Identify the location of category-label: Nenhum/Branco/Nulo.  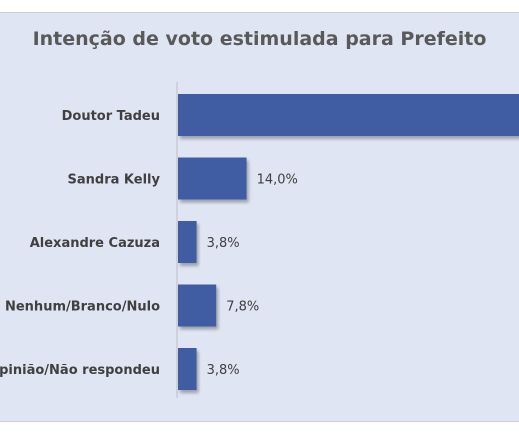
(82, 307).